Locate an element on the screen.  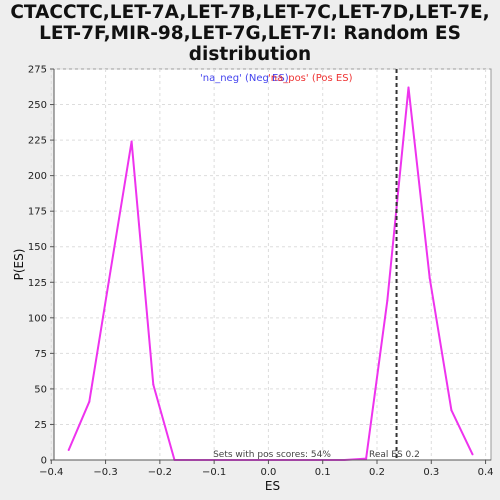
x-tick-label: 0.0 is located at coordinates (268, 472).